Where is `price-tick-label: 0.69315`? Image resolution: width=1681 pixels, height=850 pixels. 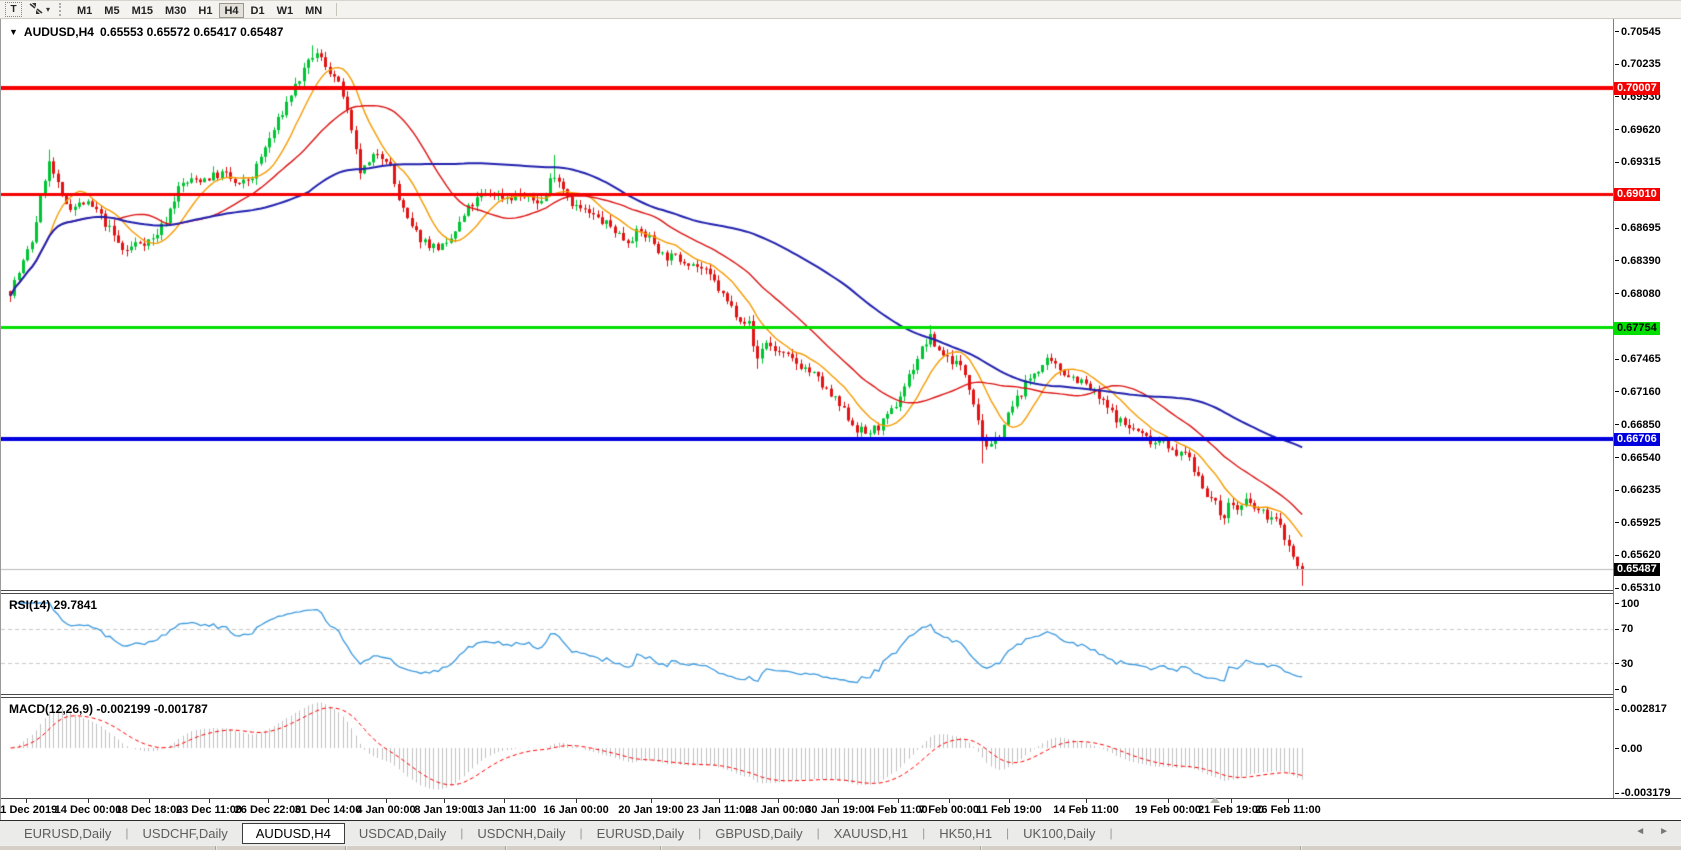 price-tick-label: 0.69315 is located at coordinates (1638, 162).